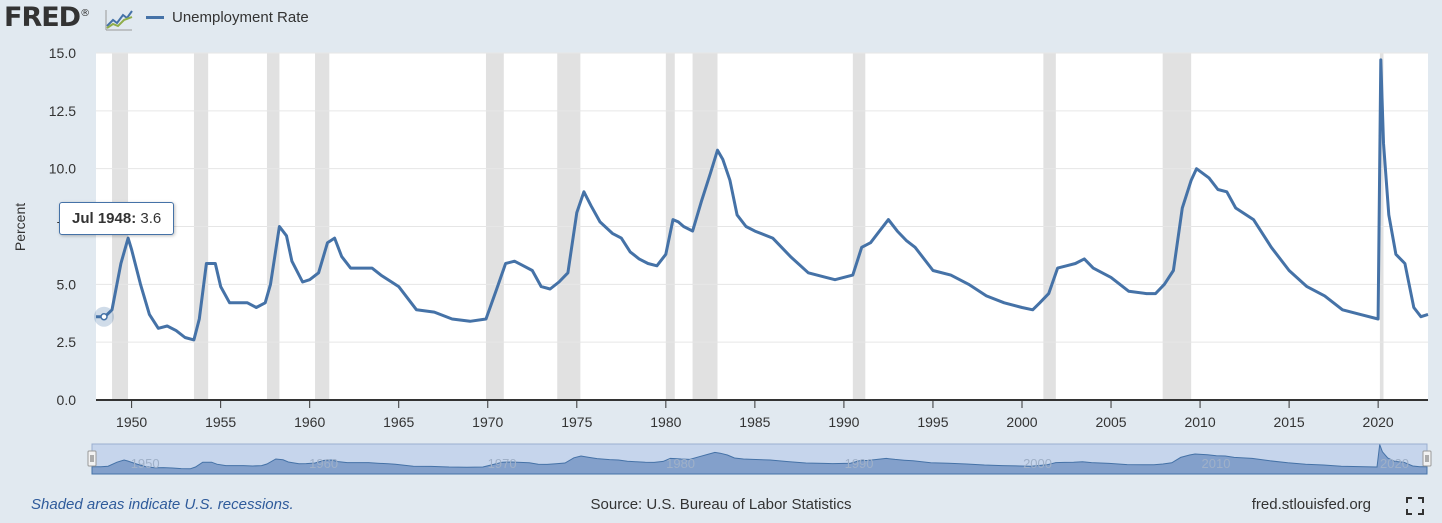 The width and height of the screenshot is (1442, 523). I want to click on x-tick-label: 2015, so click(1289, 422).